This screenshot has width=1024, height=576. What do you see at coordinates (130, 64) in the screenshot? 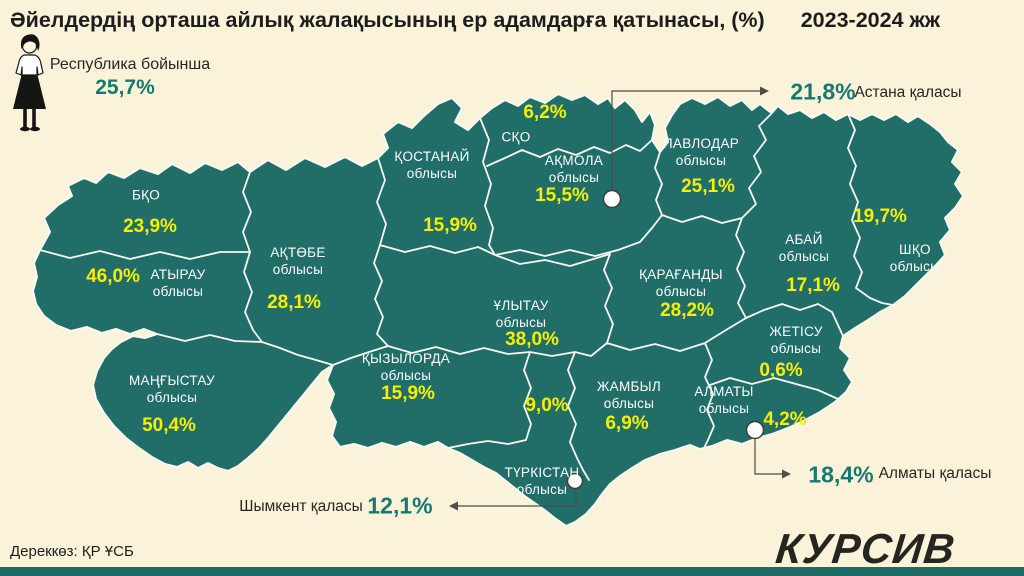
I see `republic-average-label: Республика бойынша` at bounding box center [130, 64].